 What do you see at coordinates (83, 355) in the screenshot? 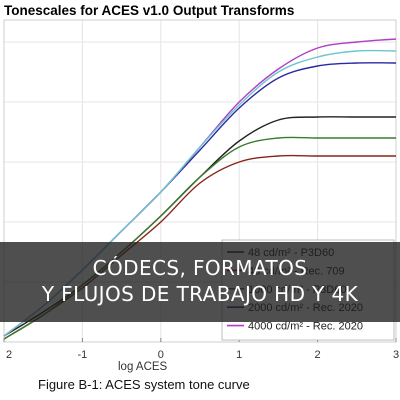
I see `x-tick-label: -1` at bounding box center [83, 355].